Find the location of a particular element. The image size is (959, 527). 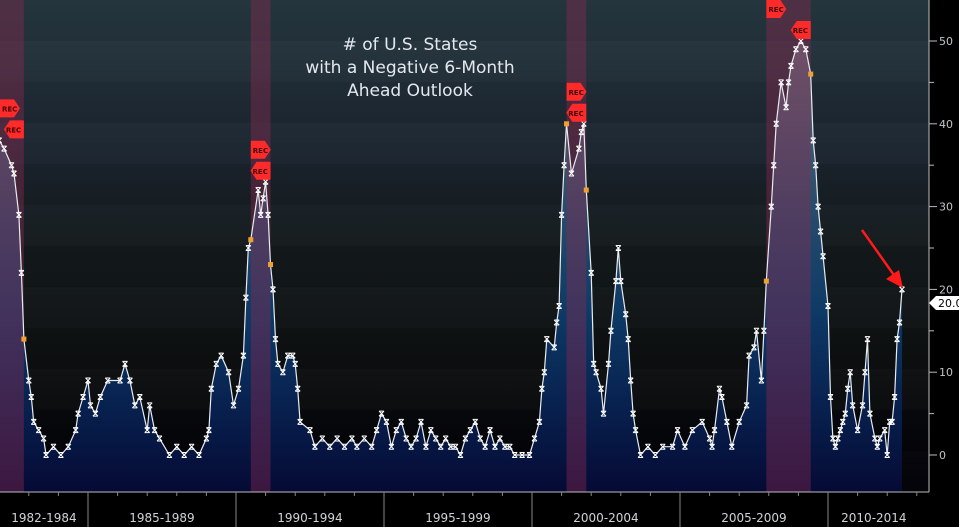

recession-flag-label: REC is located at coordinates (575, 114).